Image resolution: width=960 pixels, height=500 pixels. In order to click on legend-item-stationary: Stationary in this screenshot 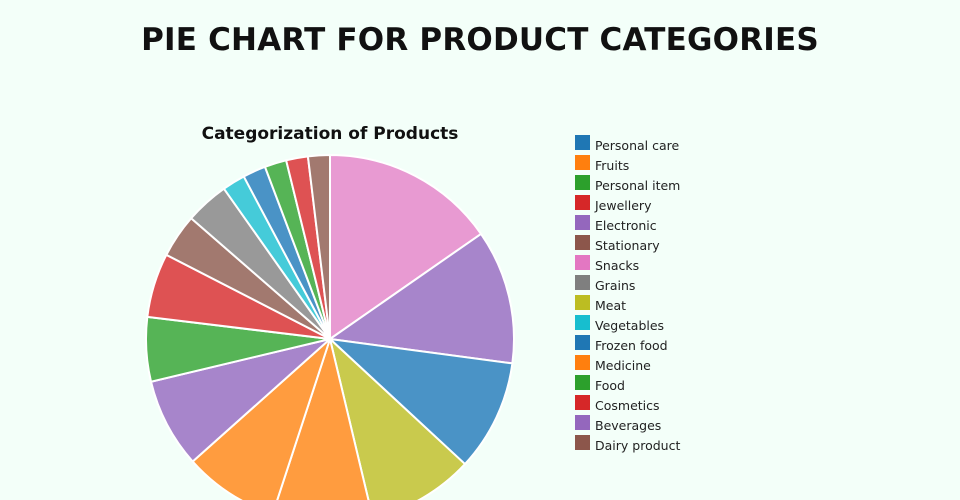, I will do `click(627, 244)`.